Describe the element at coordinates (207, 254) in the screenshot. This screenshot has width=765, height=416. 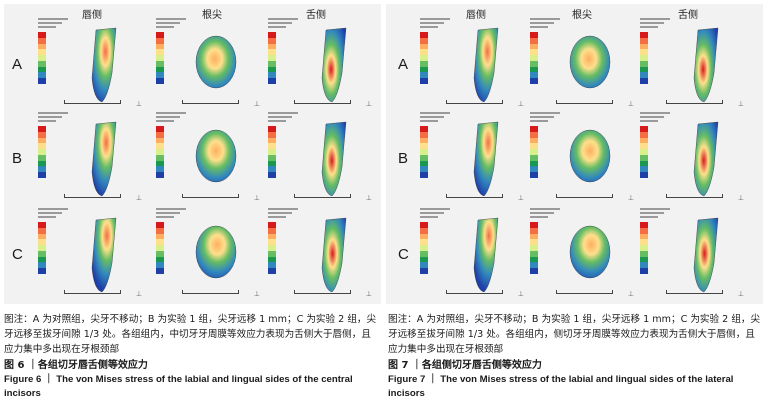
I see `stress-map-c-apex: ⊥` at that location.